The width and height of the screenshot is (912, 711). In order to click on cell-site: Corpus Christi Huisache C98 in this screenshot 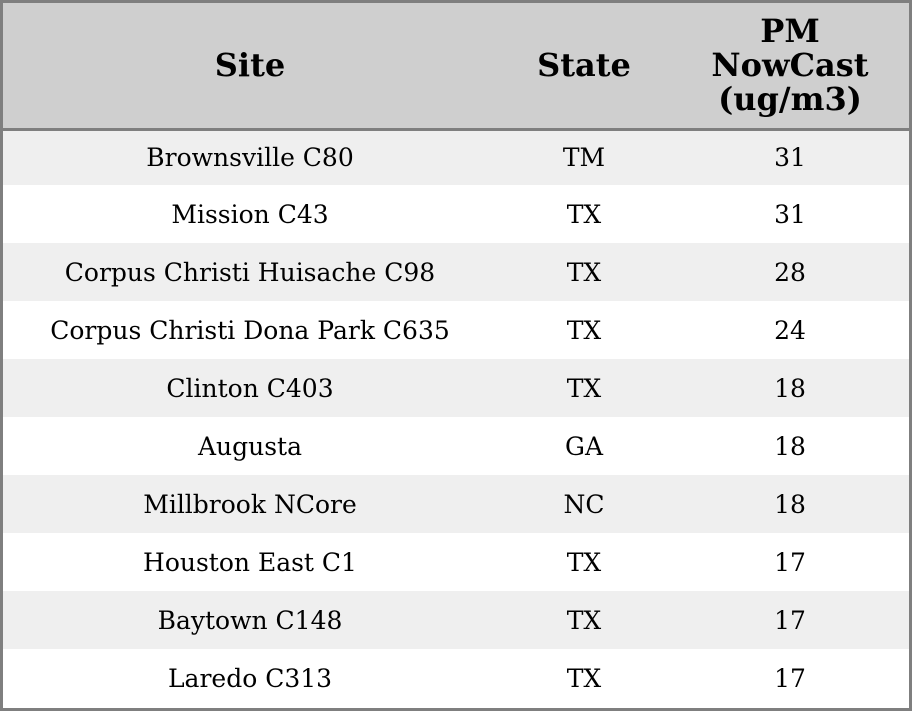, I will do `click(250, 272)`.